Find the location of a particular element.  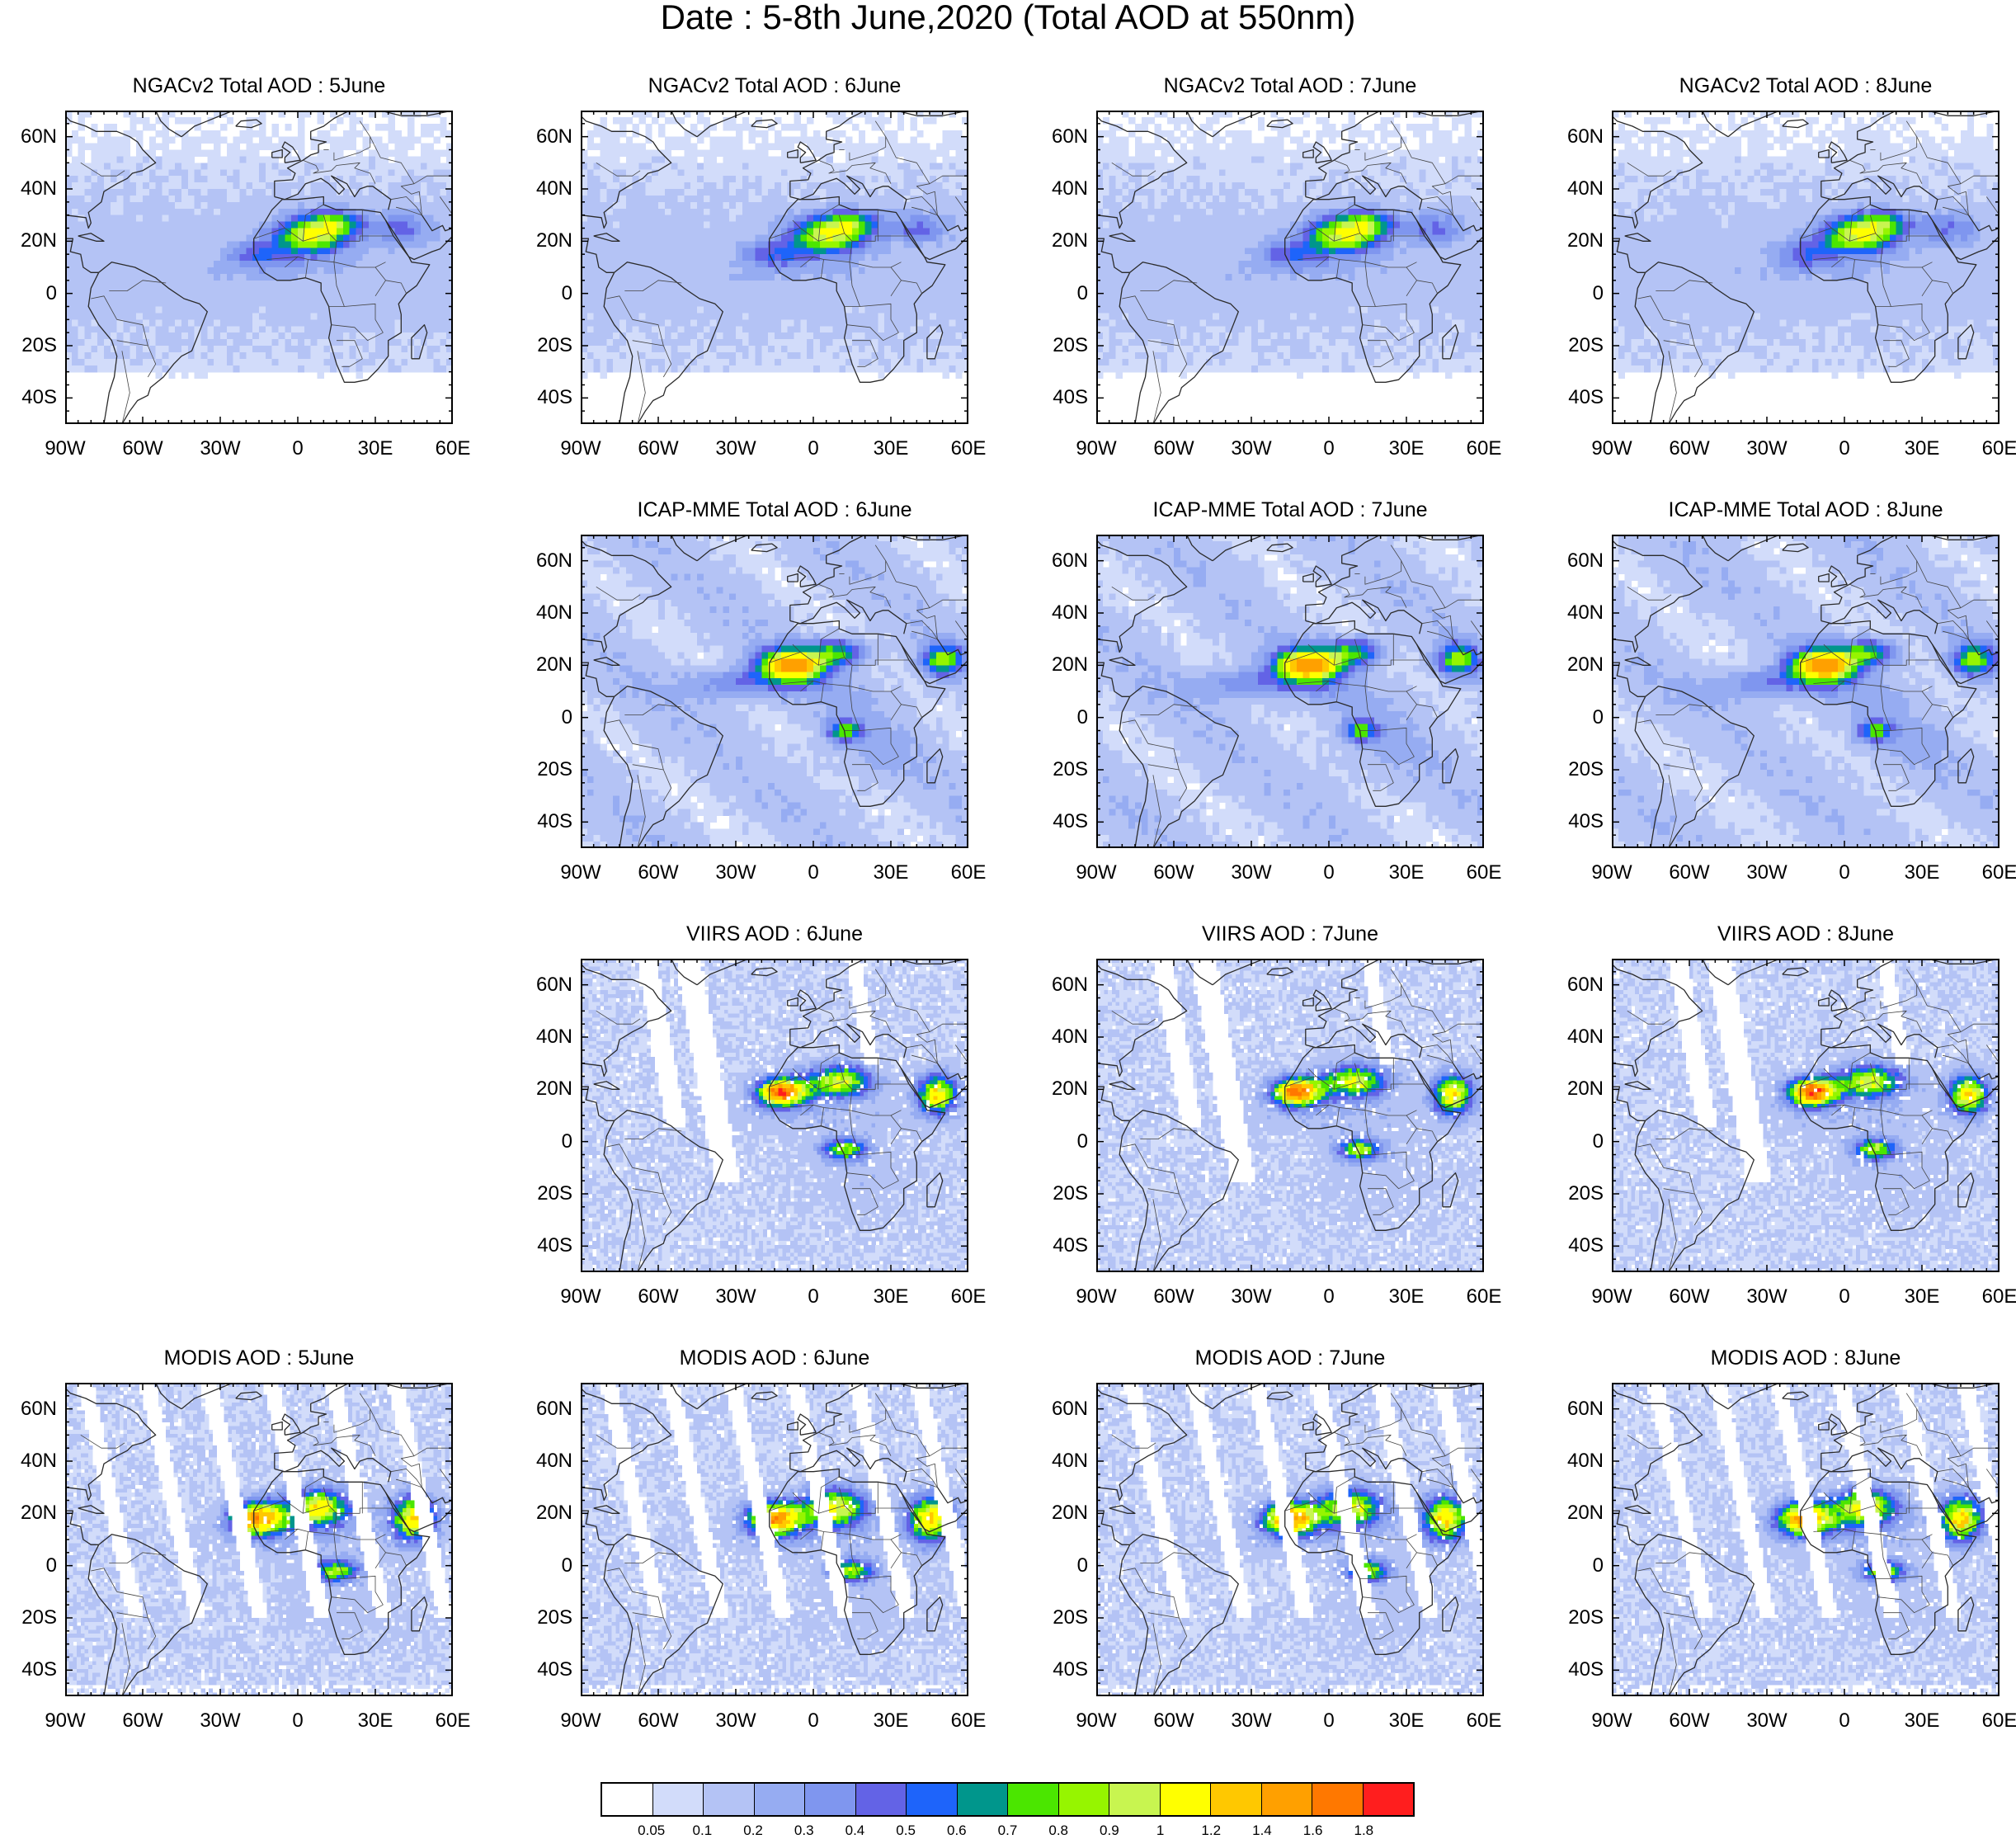

panel-title: MODIS AOD : 7June is located at coordinates (1290, 1358).